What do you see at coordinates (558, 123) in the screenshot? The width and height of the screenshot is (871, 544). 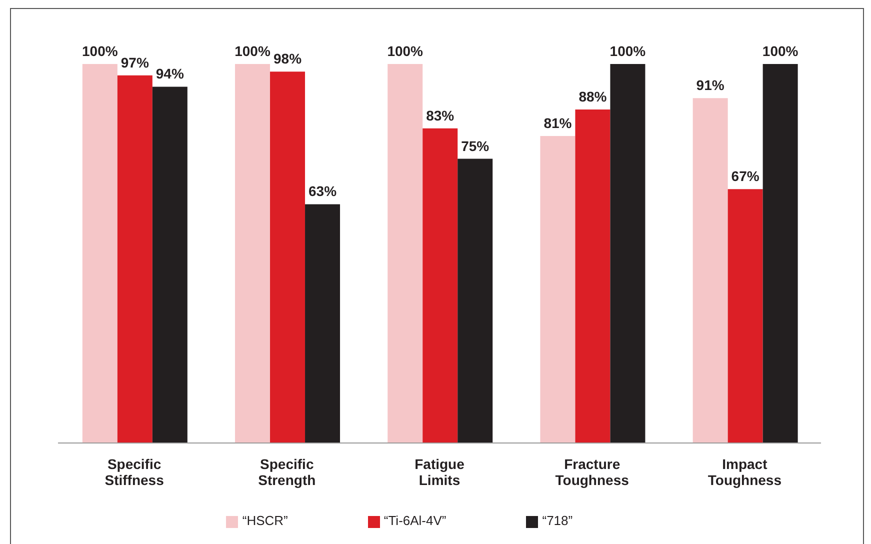 I see `data-label: 81%` at bounding box center [558, 123].